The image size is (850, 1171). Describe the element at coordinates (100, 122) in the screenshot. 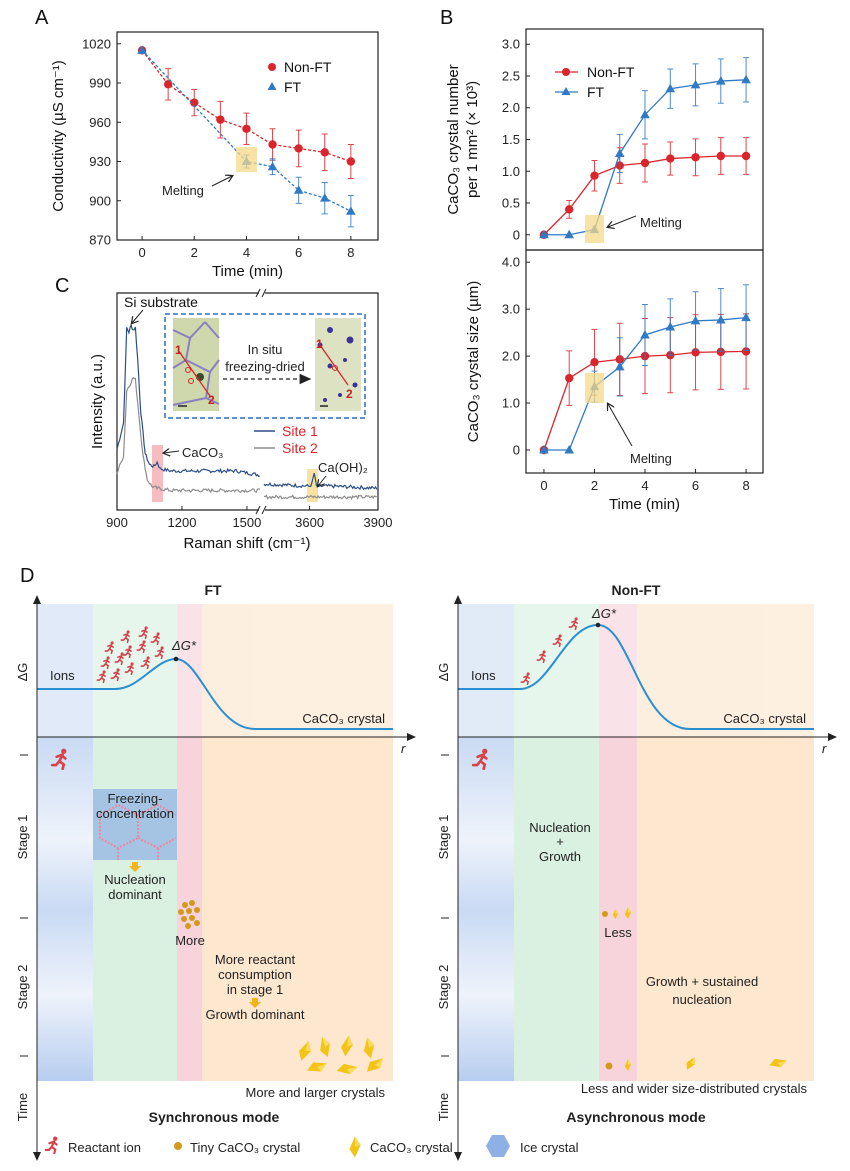

I see `y-tick-label: 960` at that location.